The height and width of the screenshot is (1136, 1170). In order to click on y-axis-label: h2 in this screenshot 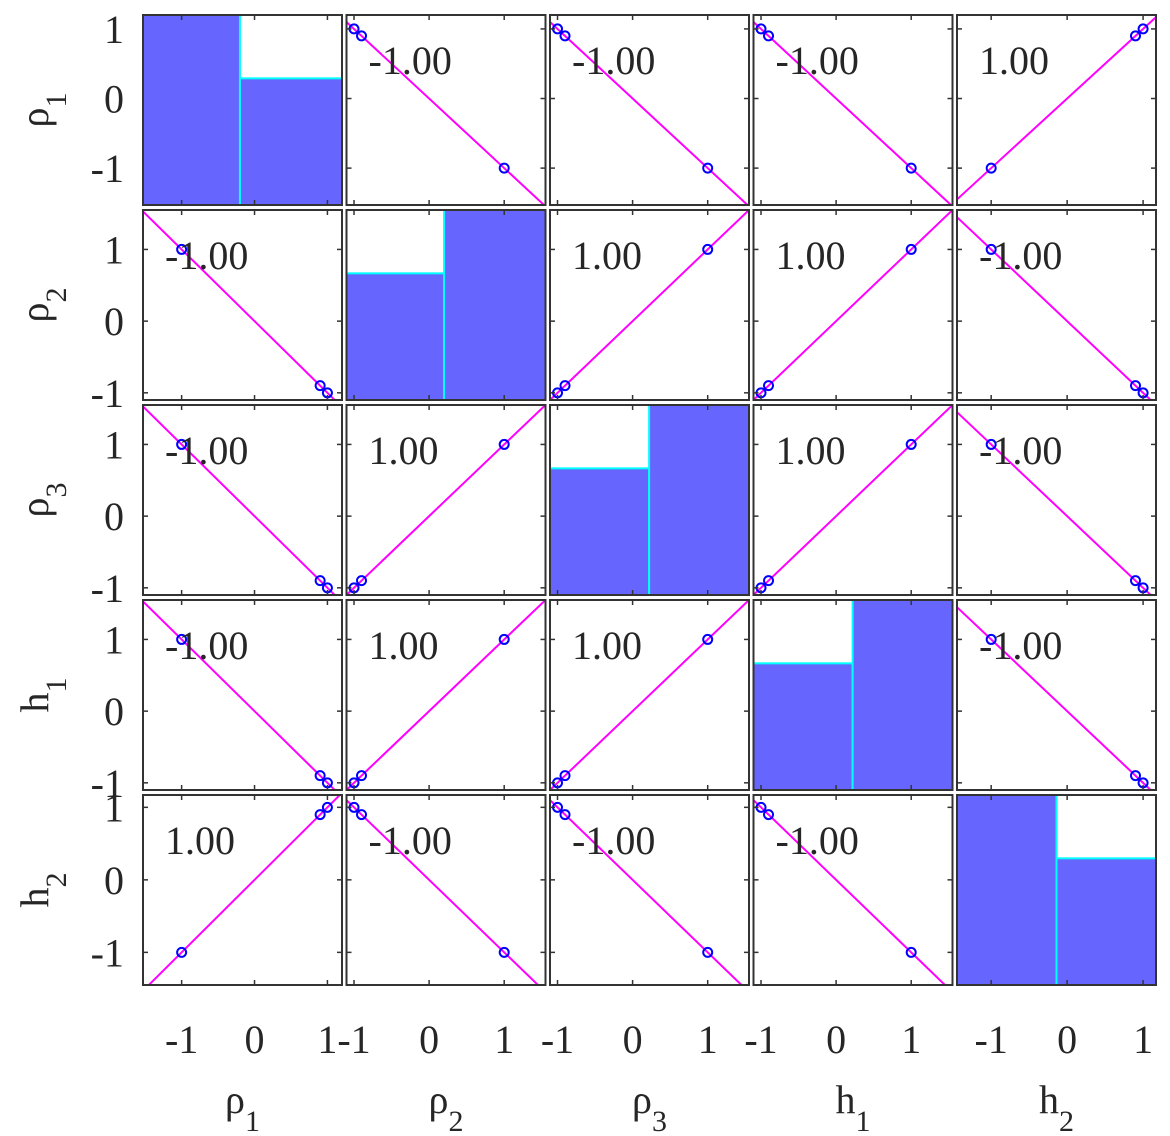, I will do `click(42, 890)`.